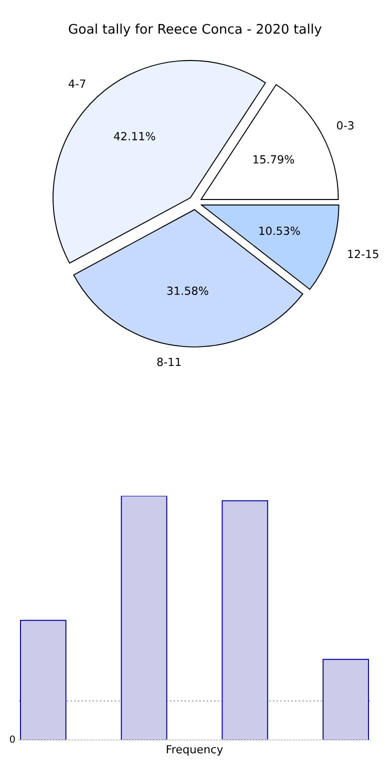 Image resolution: width=390 pixels, height=780 pixels. I want to click on data-label: 15.79%, so click(274, 159).